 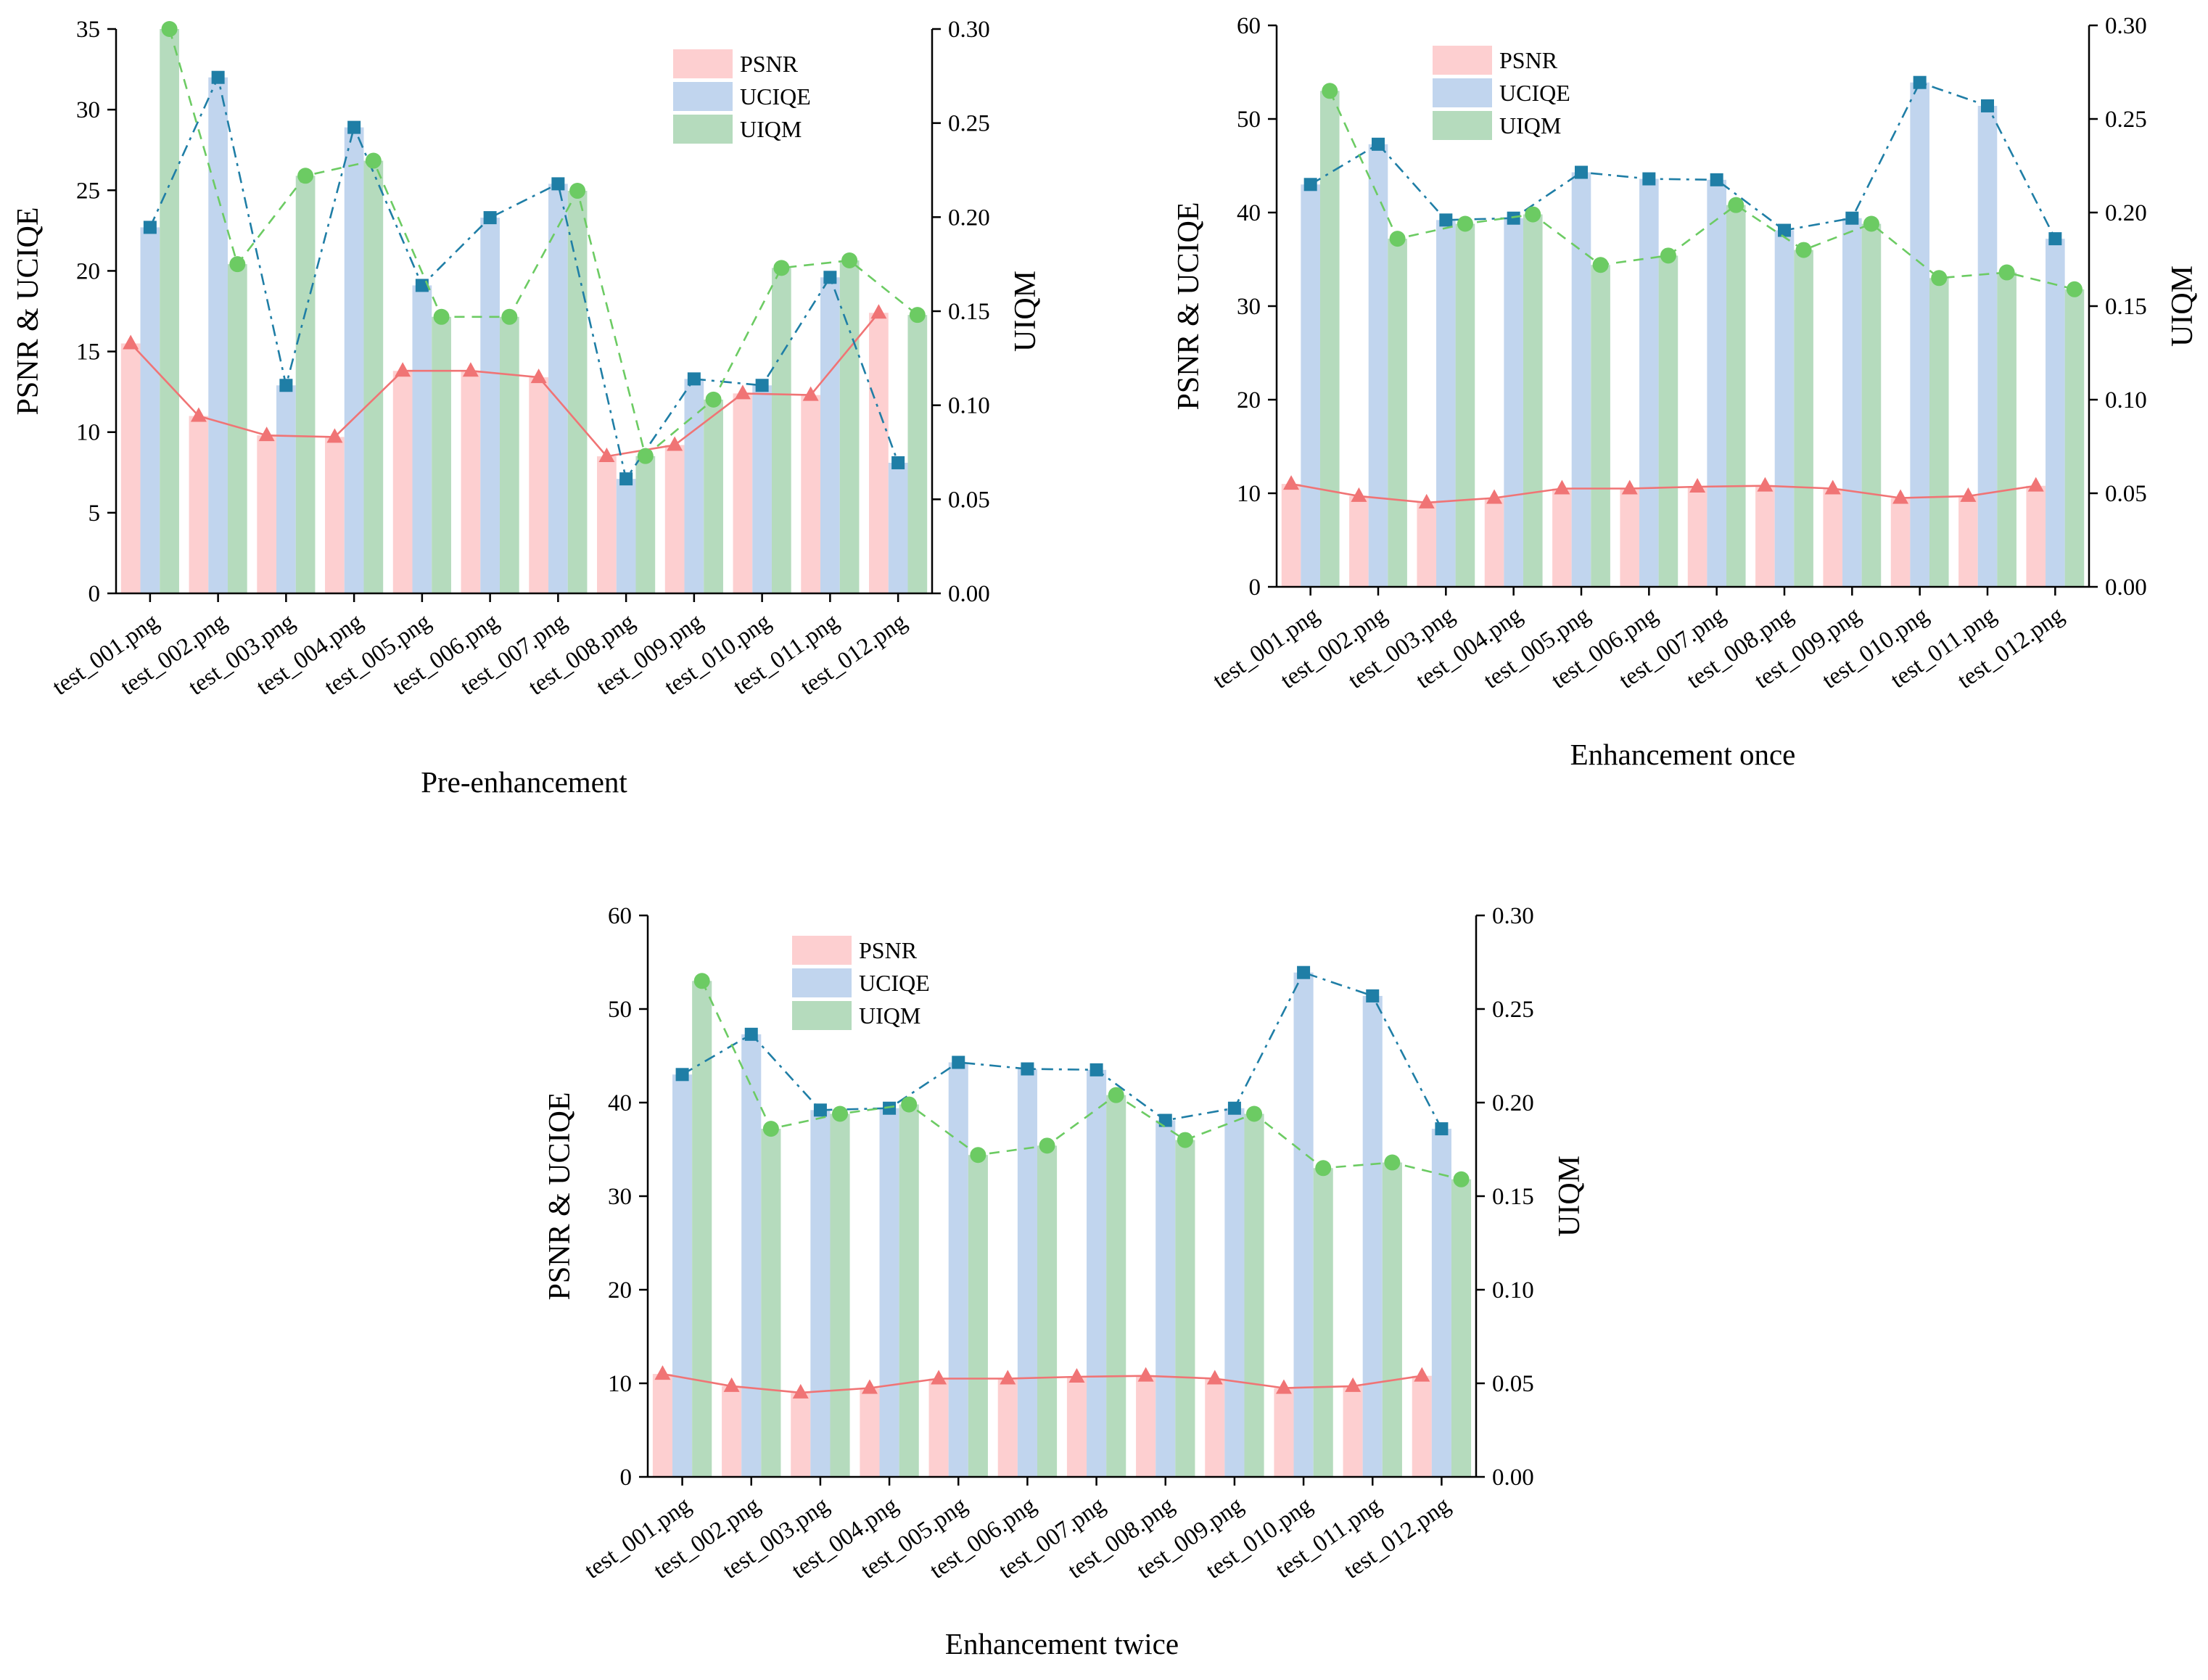 I want to click on y-right-tick-label: 0.10, so click(x=1513, y=1290).